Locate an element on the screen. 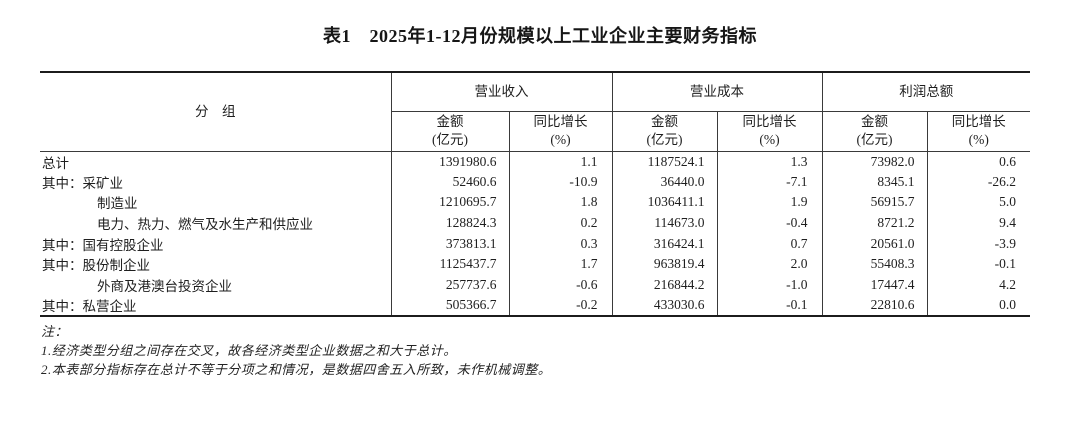 The image size is (1080, 423). cell-growth: 0.0 is located at coordinates (978, 306).